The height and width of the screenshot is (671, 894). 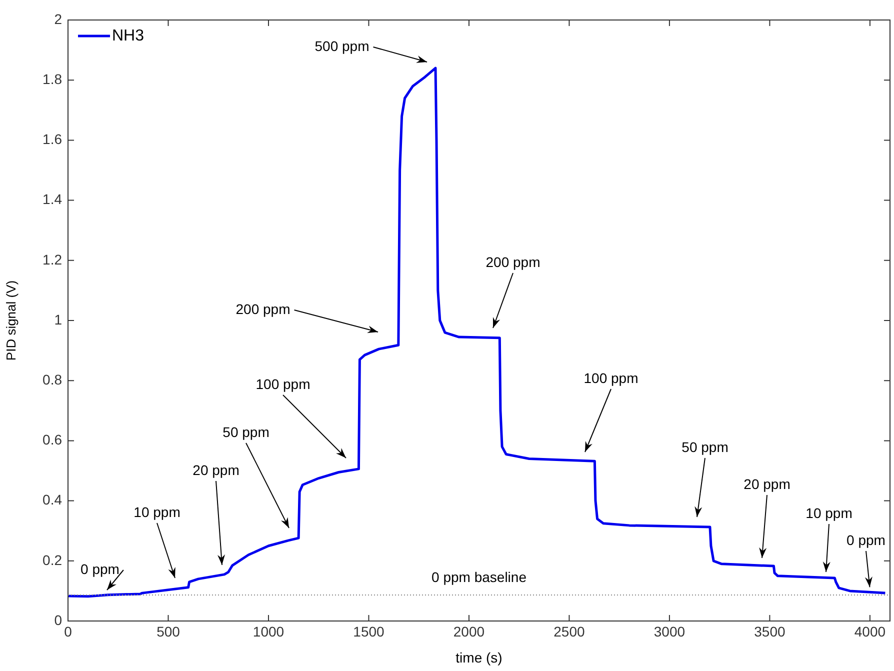 What do you see at coordinates (58, 620) in the screenshot?
I see `y-tick-label: 0` at bounding box center [58, 620].